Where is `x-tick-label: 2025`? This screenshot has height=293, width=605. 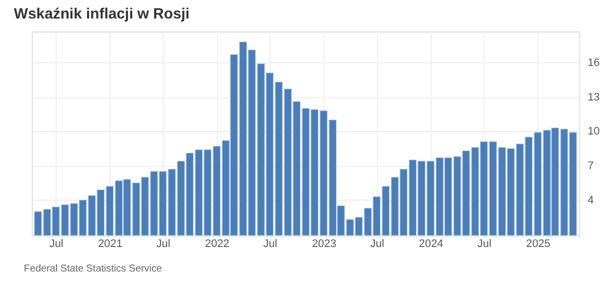
x-tick-label: 2025 is located at coordinates (538, 244).